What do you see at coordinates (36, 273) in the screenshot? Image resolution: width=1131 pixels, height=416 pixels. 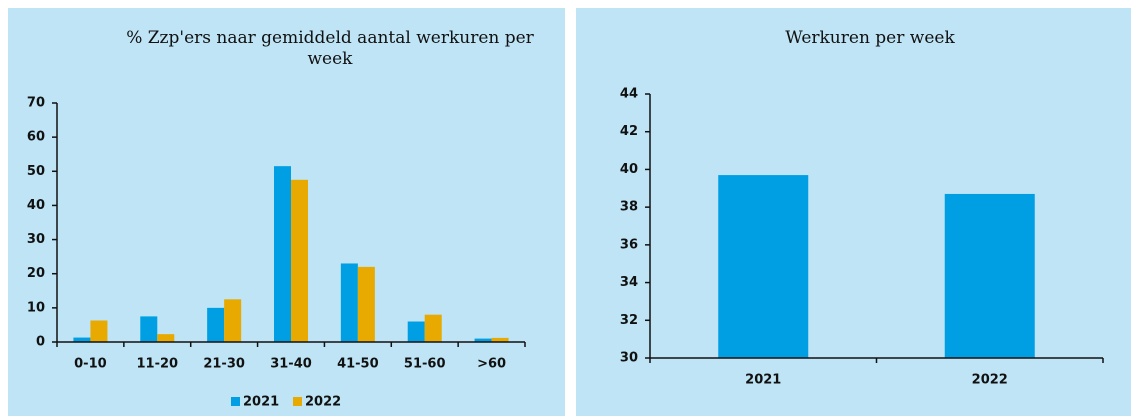 I see `y-tick-label: 20` at bounding box center [36, 273].